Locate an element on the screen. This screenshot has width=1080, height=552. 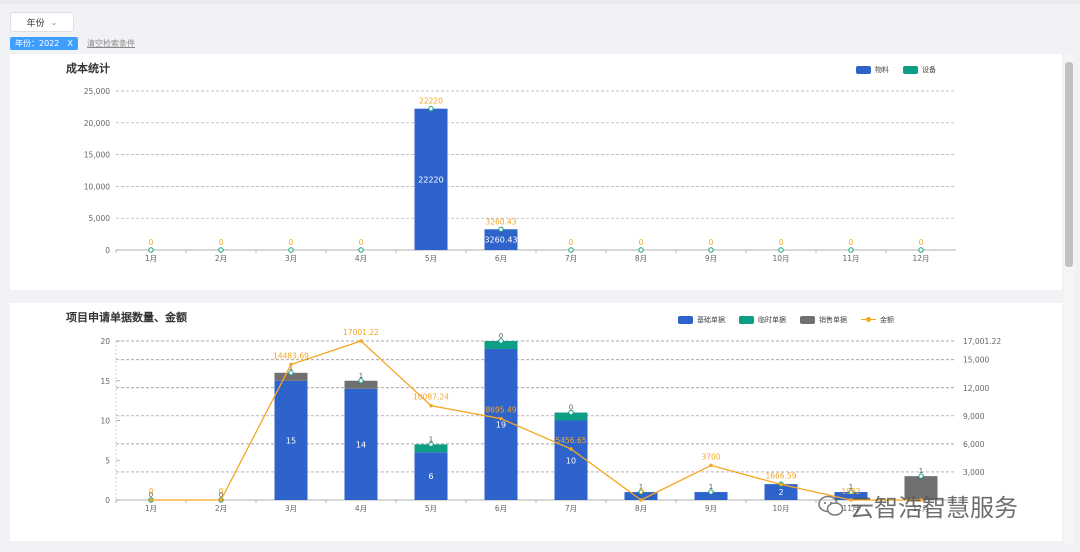
legend-item-basic: 基础单据 is located at coordinates (701, 320).